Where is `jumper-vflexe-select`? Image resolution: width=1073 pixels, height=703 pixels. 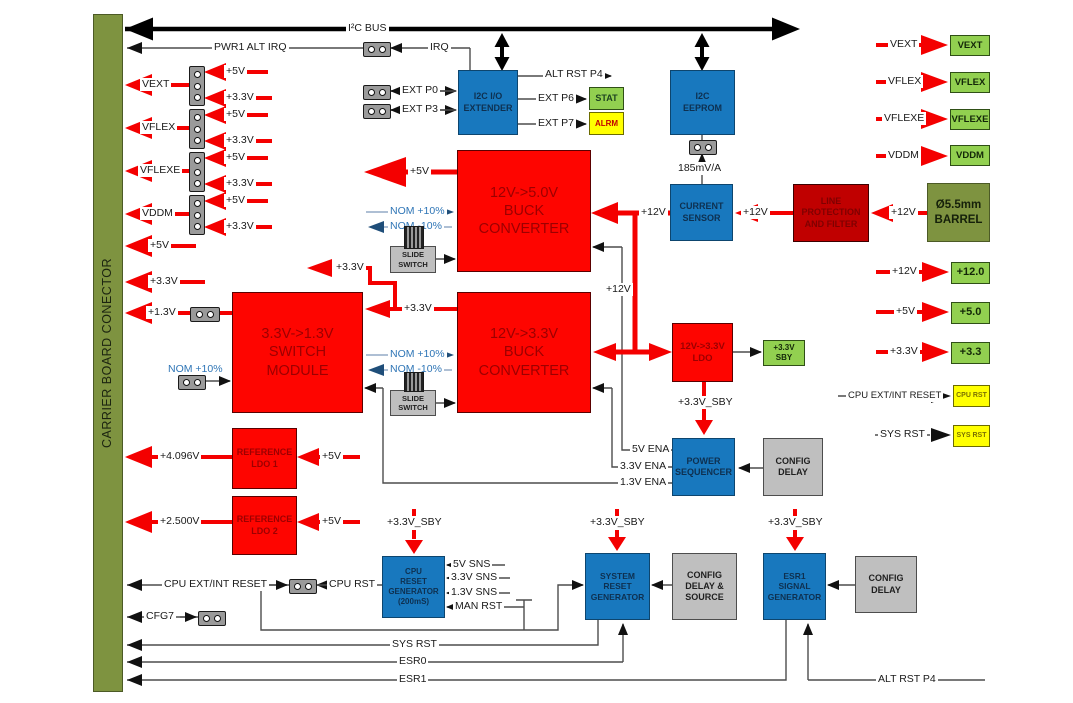 jumper-vflexe-select is located at coordinates (197, 172).